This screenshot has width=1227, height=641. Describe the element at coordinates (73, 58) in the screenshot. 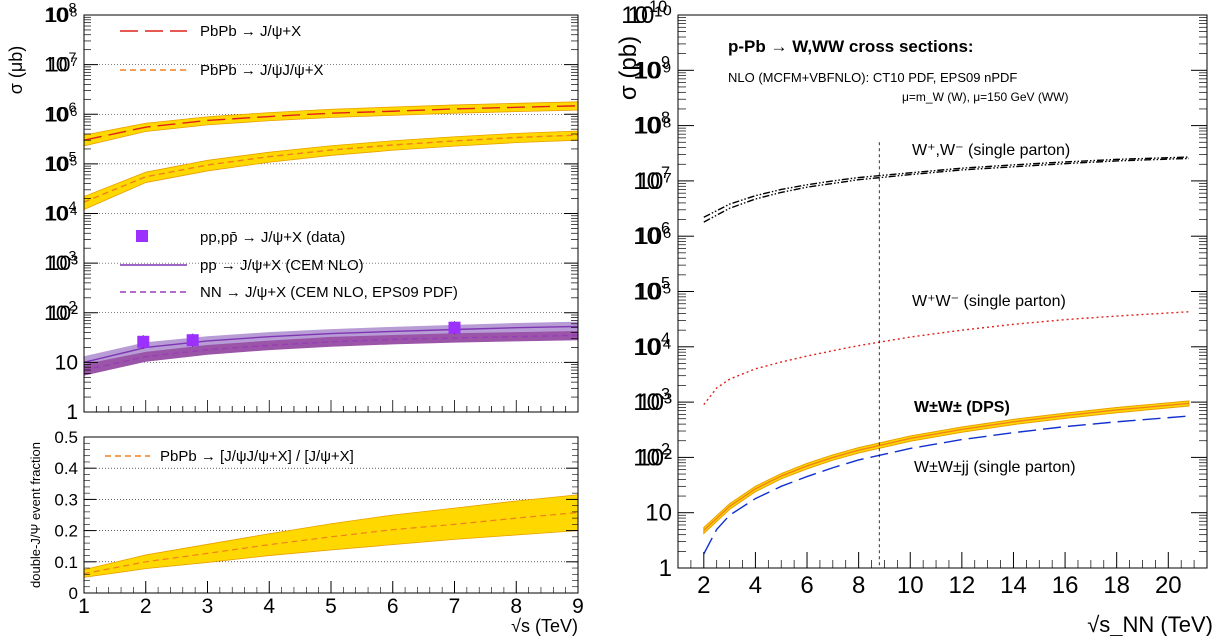

I see `y-tick-label-exp: 7` at that location.